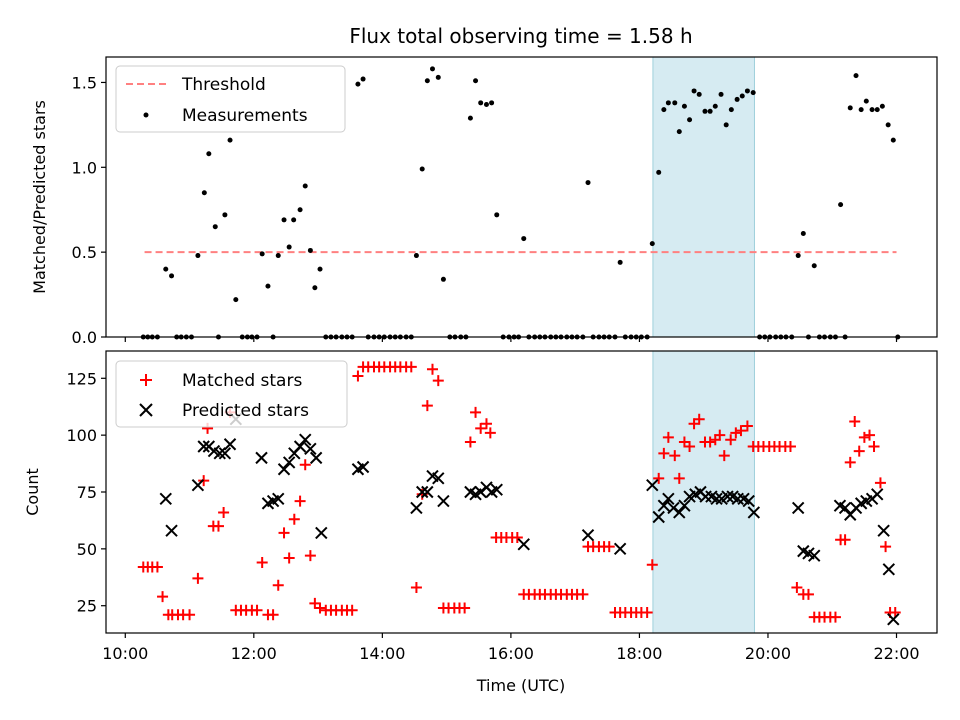 The image size is (960, 720). I want to click on bottom-x-ticks: 10:00 12:00 14:00 16:00 18:00 20:00 22:00, so click(511, 648).